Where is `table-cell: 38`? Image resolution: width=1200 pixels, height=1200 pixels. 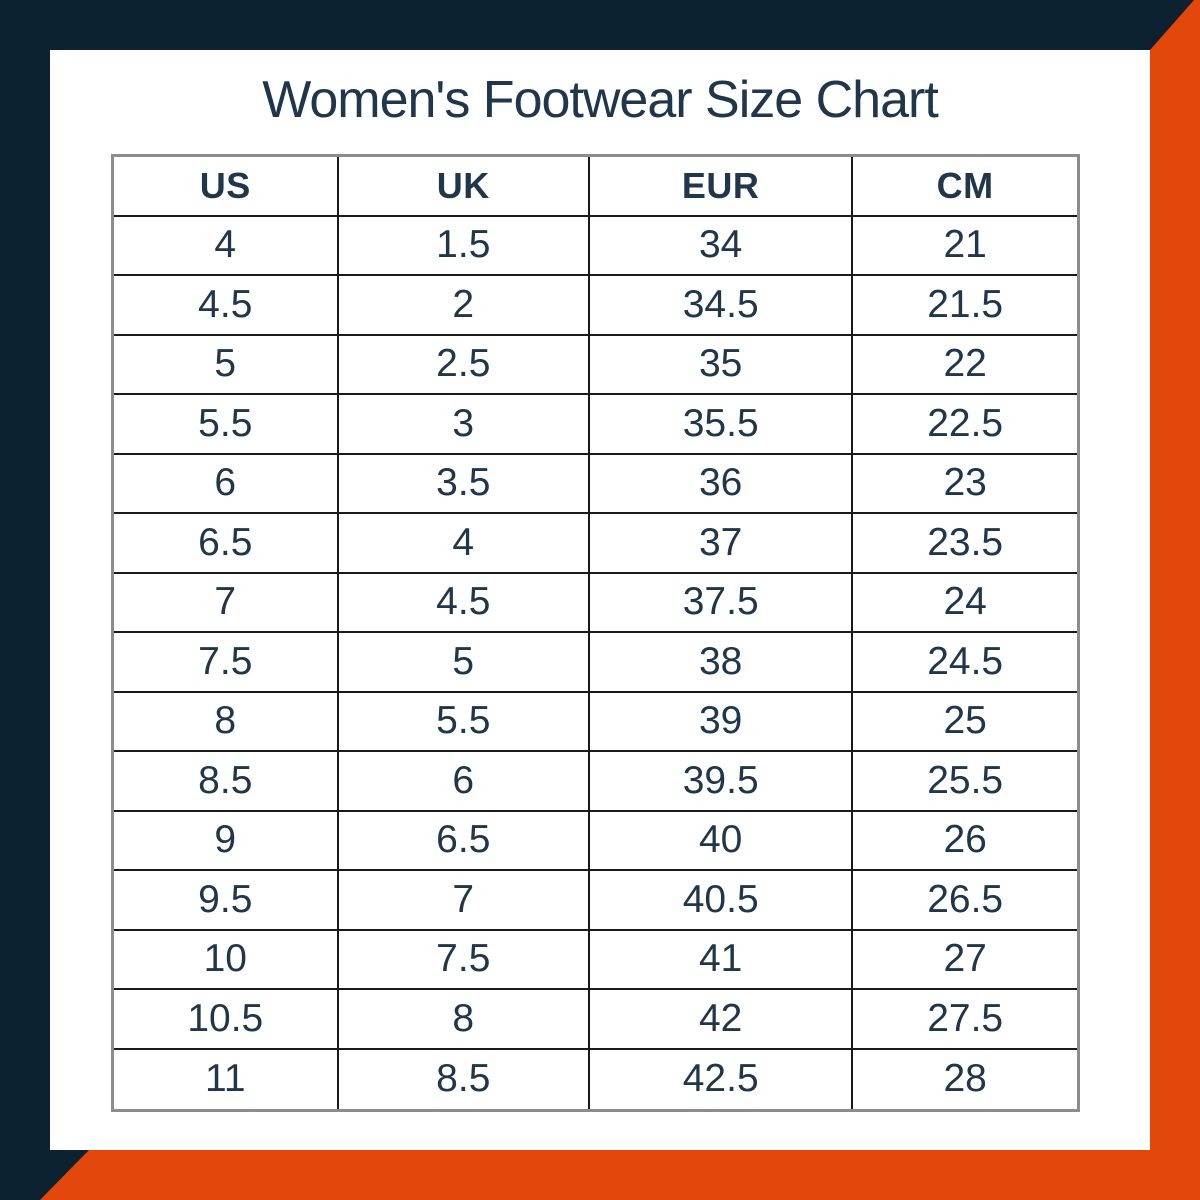 table-cell: 38 is located at coordinates (722, 663).